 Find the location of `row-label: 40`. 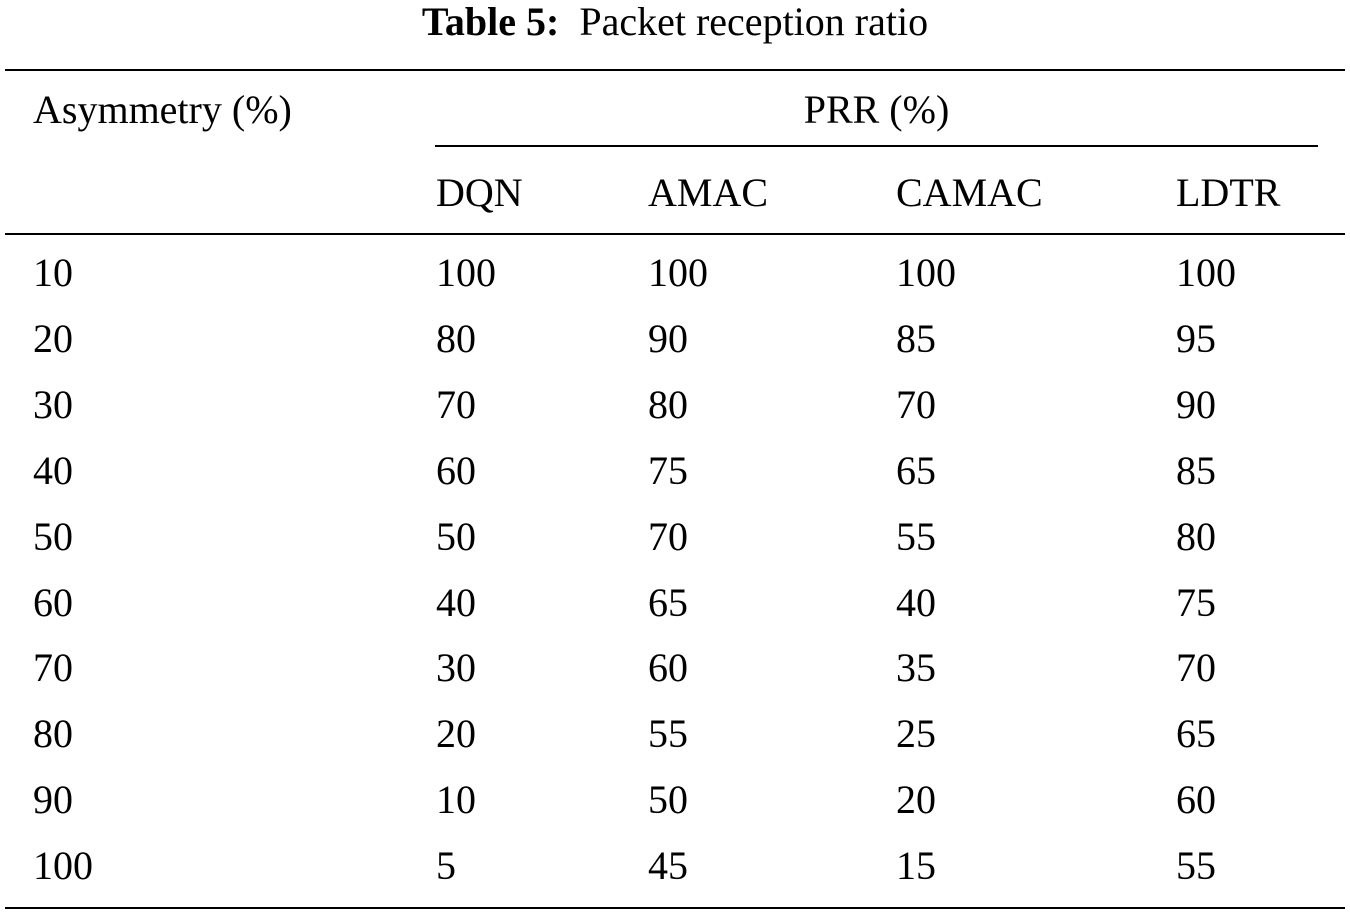

row-label: 40 is located at coordinates (53, 470).